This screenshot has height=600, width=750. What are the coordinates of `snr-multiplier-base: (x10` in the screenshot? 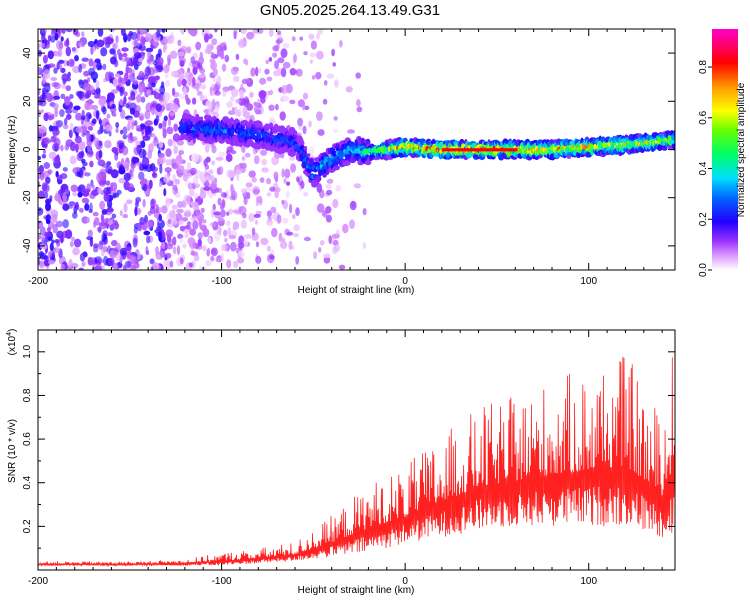 It's located at (12, 345).